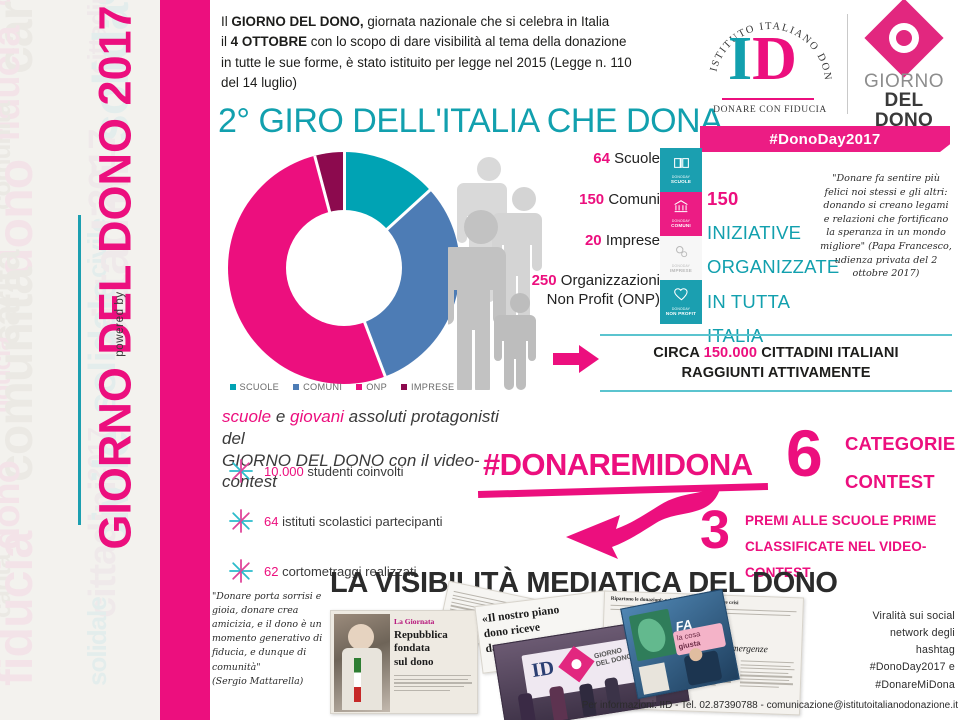  What do you see at coordinates (681, 165) in the screenshot?
I see `book-icon` at bounding box center [681, 165].